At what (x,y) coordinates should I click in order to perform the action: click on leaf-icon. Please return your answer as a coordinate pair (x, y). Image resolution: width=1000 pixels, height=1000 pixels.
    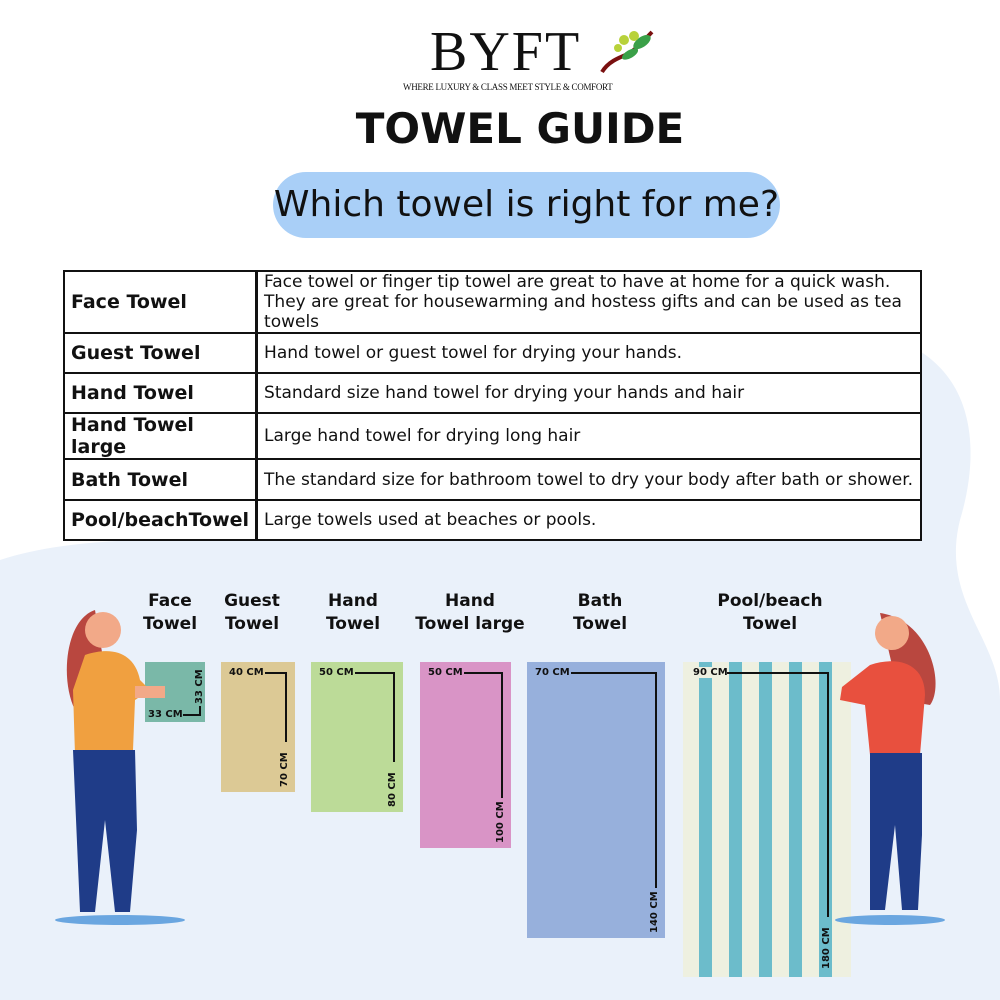
    Looking at the image, I should click on (627, 52).